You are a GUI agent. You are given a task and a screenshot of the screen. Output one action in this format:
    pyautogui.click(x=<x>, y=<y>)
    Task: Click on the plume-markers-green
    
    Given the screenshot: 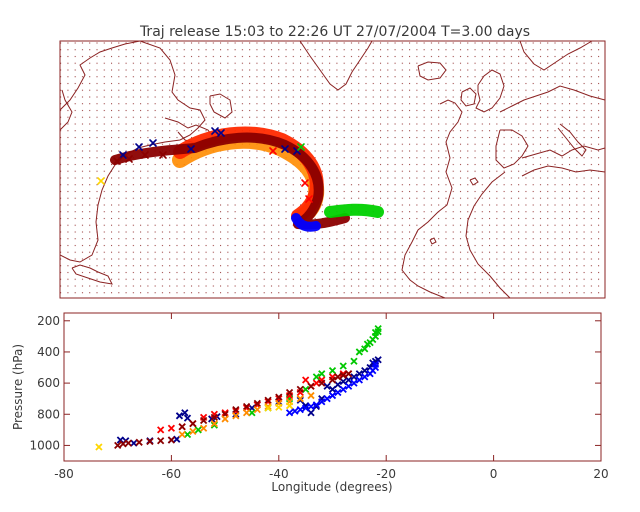 What is the action you would take?
    pyautogui.click(x=301, y=147)
    